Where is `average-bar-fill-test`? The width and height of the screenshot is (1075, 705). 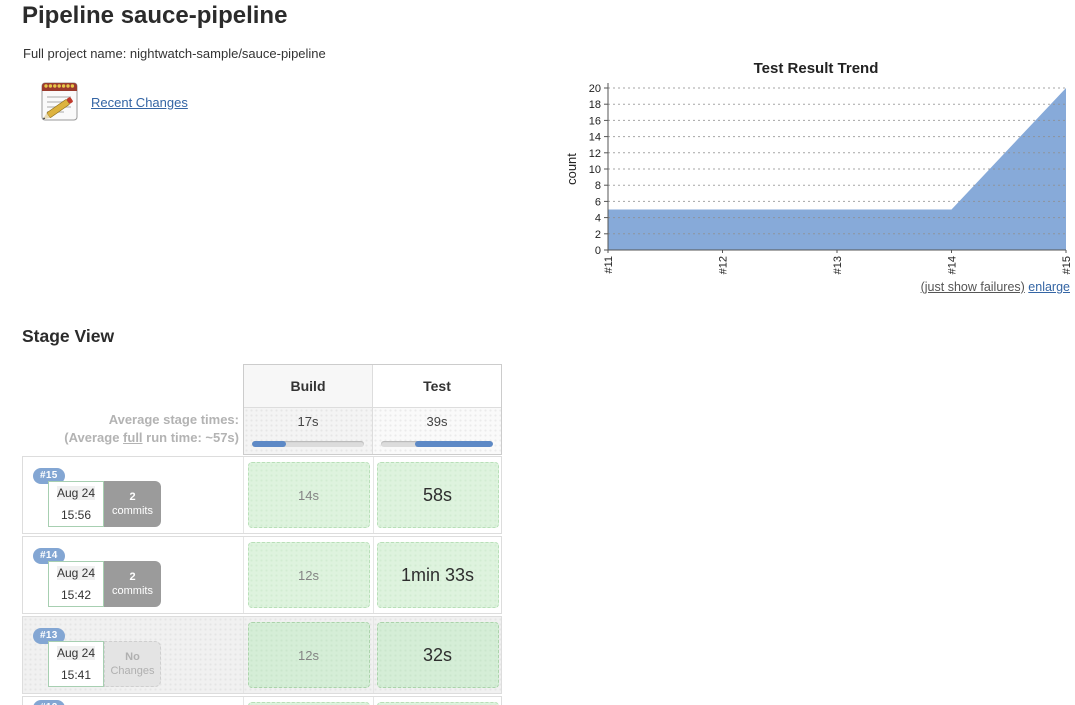 average-bar-fill-test is located at coordinates (453, 444).